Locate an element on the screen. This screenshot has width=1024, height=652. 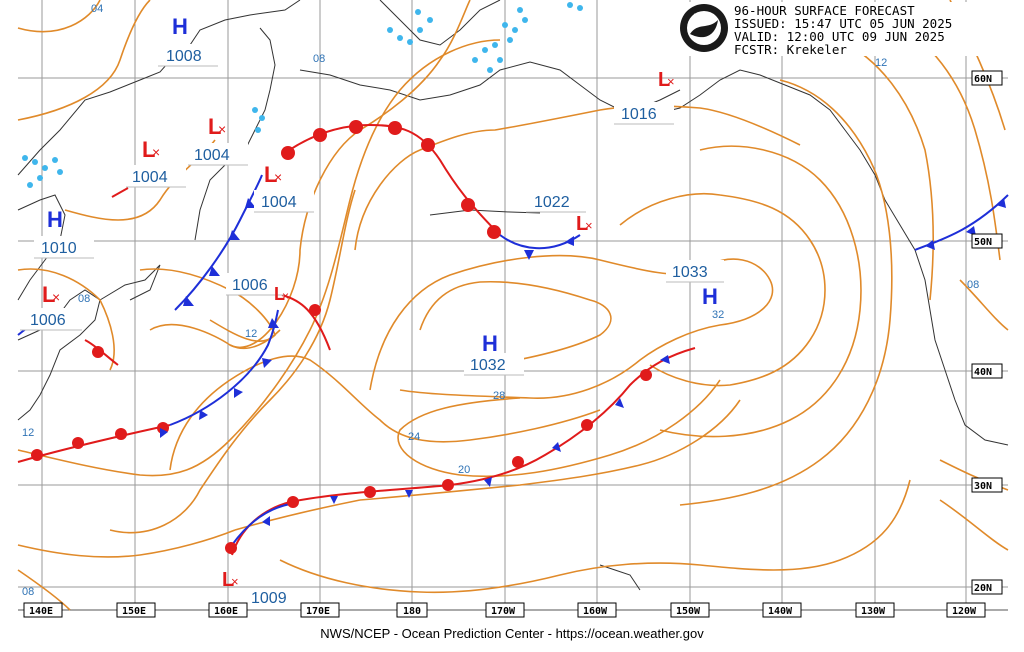
cold-front-kamchatka is located at coordinates (218, 242).